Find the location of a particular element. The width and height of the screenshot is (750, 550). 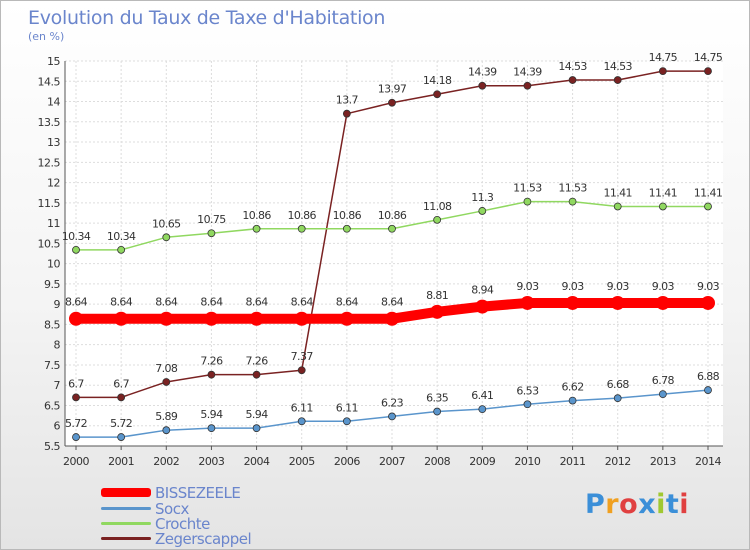

legend-item-bissezeele: BISSEZEELE is located at coordinates (211, 493).